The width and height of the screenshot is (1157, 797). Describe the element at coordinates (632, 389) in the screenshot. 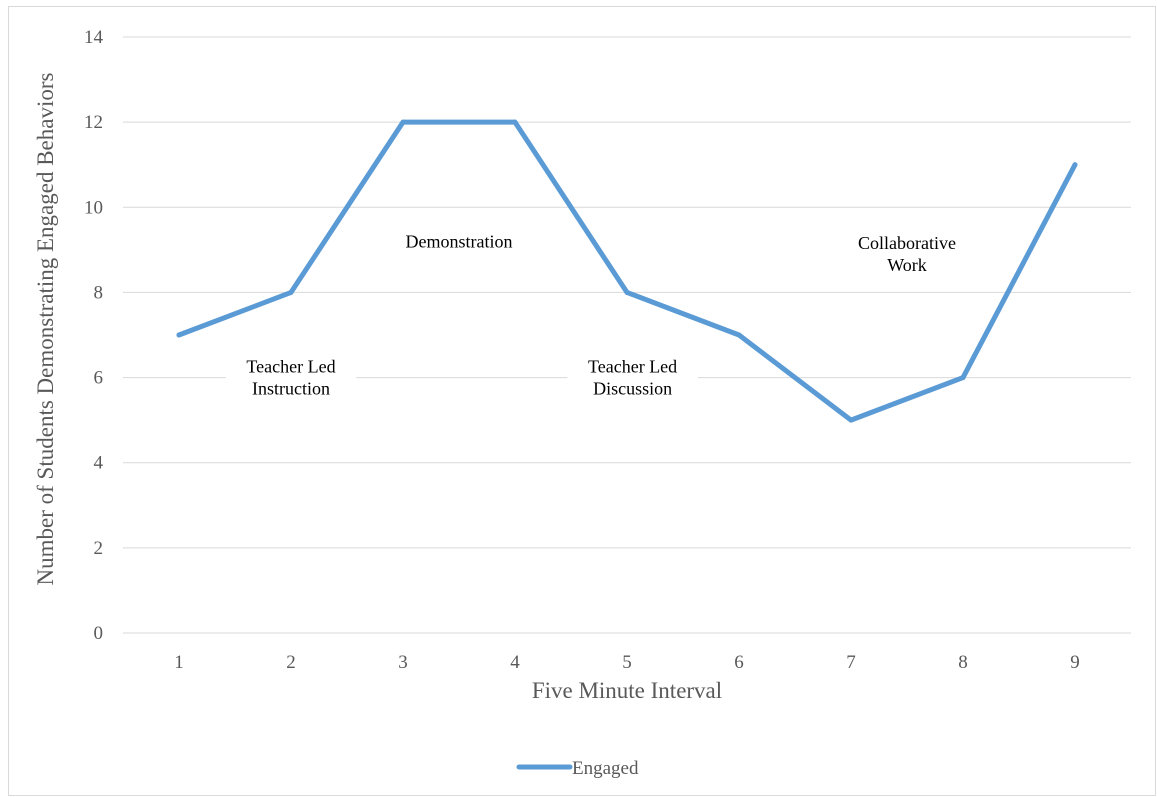

I see `annotation-text: Discussion` at that location.